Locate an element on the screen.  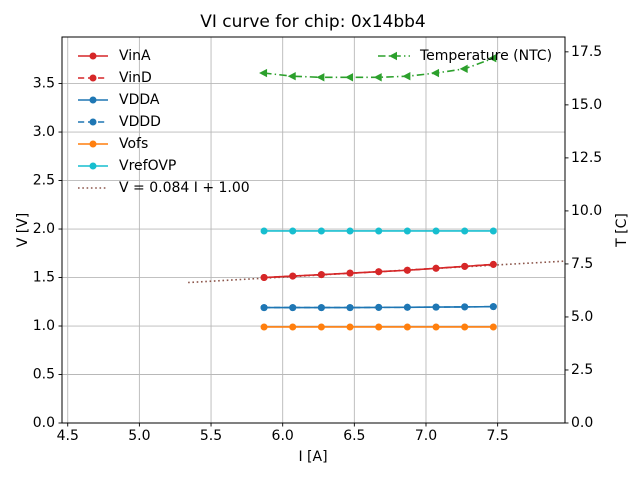
legend-right: Temperature (NTC) is located at coordinates (465, 56).